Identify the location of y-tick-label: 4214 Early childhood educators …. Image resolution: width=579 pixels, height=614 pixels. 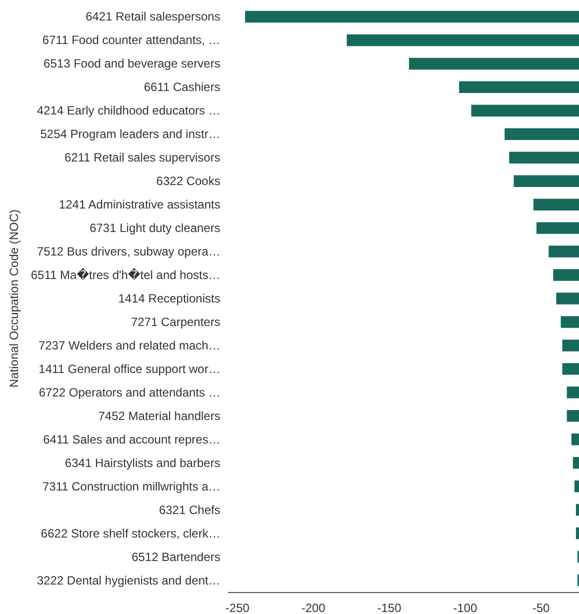
(128, 111).